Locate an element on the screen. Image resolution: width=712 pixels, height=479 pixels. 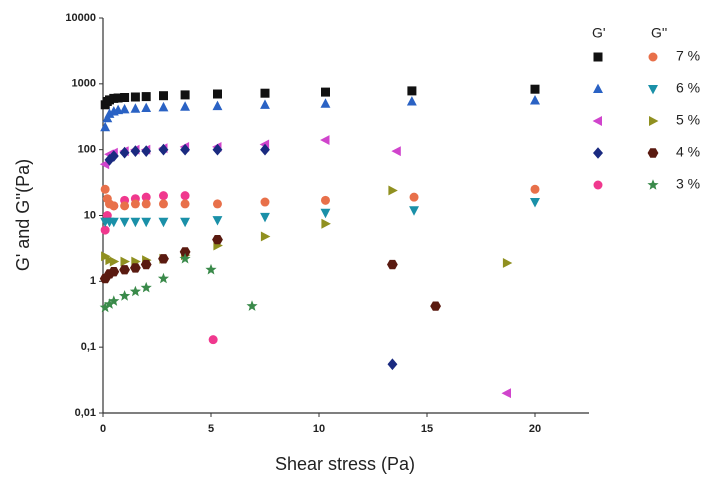
legend-label: 7 % is located at coordinates (688, 56).